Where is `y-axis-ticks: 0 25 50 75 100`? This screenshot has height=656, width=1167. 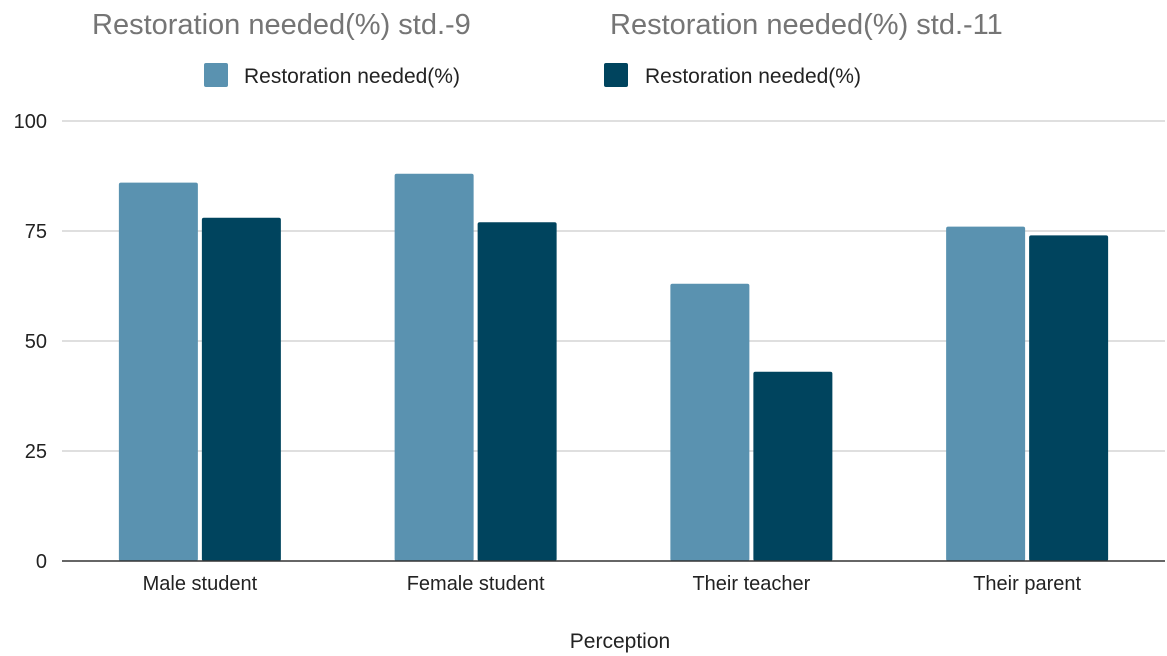 y-axis-ticks: 0 25 50 75 100 is located at coordinates (30, 342).